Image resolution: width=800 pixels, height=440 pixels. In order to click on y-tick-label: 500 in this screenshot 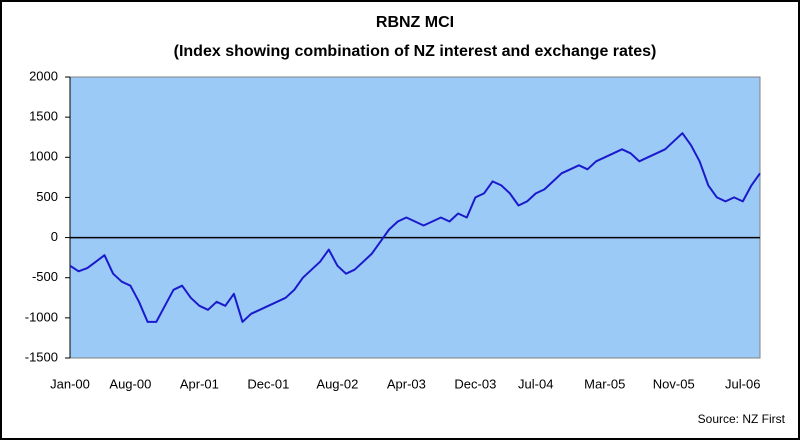, I will do `click(47, 196)`.